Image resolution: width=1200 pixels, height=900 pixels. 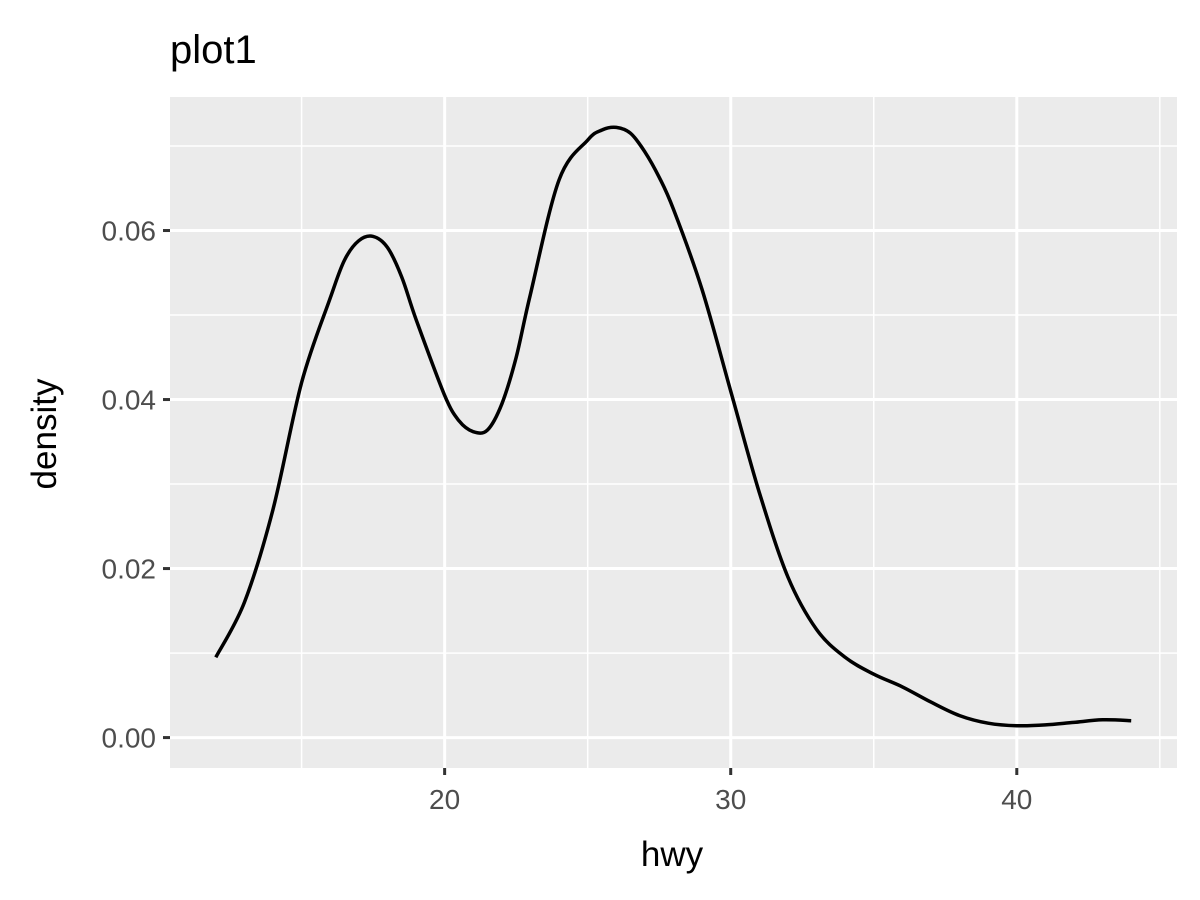 What do you see at coordinates (213, 50) in the screenshot?
I see `chart-title: plot1` at bounding box center [213, 50].